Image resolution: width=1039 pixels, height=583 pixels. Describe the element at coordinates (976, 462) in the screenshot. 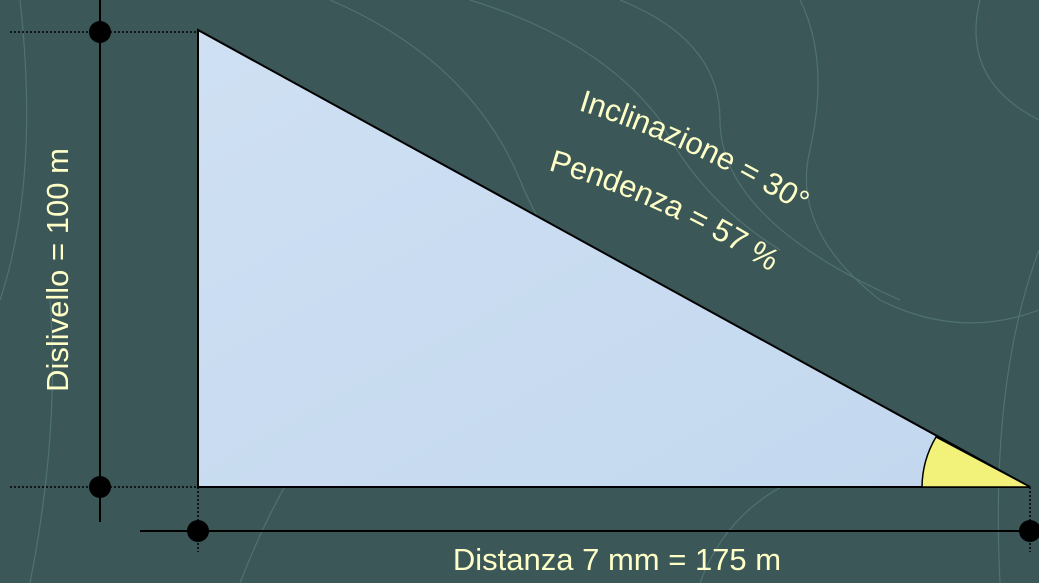

I see `angle-arc` at that location.